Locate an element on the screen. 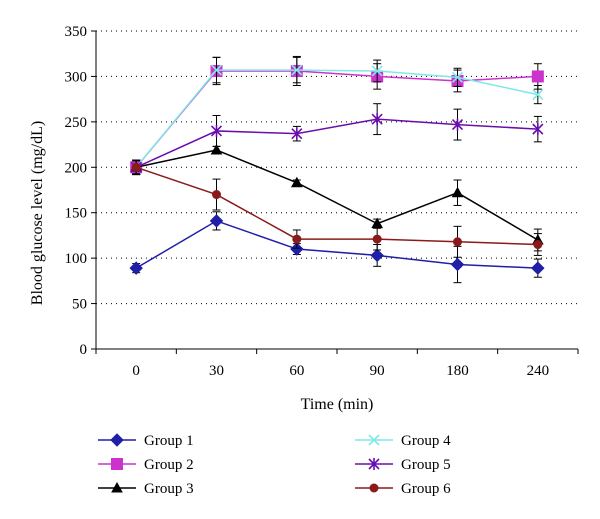 This screenshot has height=519, width=600. y-tick-label: 300 is located at coordinates (76, 77).